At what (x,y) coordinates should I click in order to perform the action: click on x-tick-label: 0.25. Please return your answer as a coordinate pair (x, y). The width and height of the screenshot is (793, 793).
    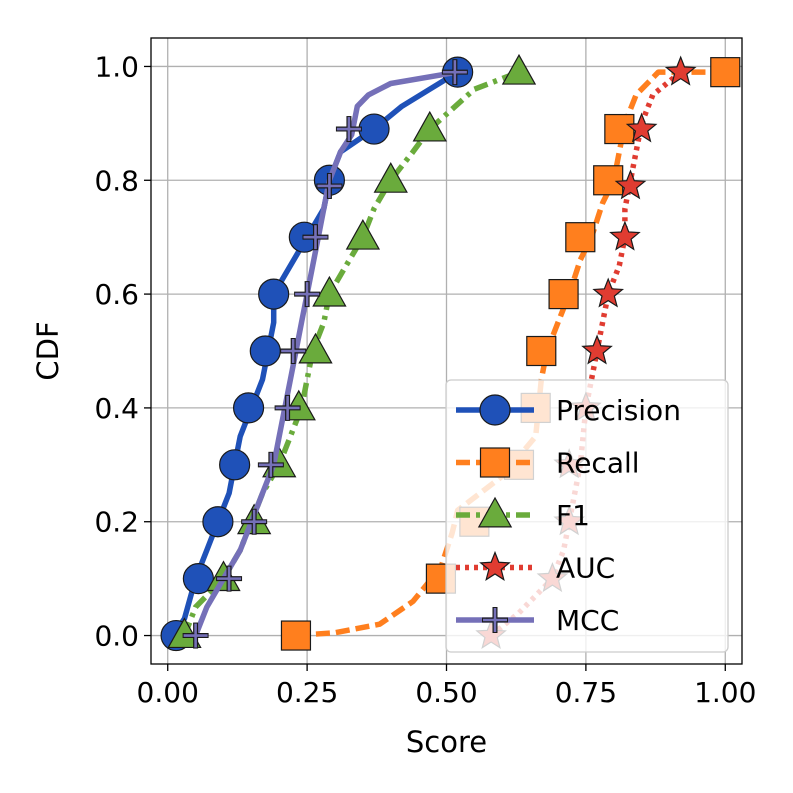
    Looking at the image, I should click on (307, 692).